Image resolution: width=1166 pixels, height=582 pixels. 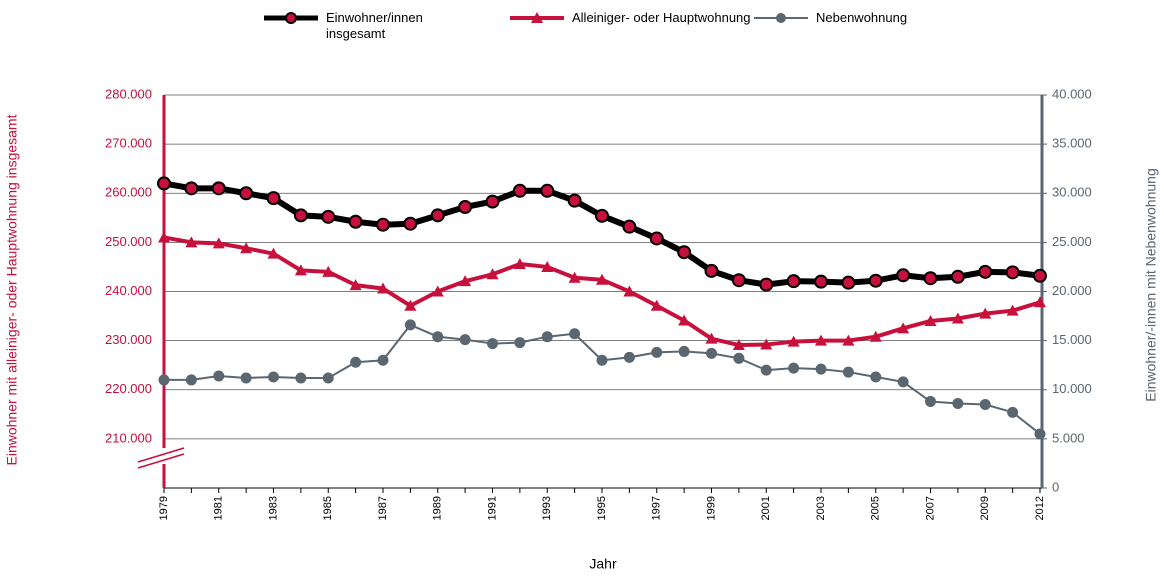 I want to click on x-tick-label: 1981, so click(x=219, y=508).